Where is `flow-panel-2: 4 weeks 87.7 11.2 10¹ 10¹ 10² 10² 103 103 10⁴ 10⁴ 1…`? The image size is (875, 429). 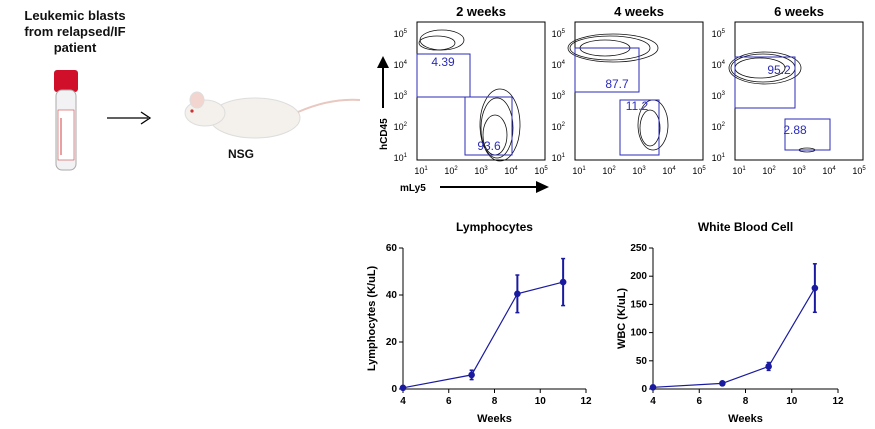 flow-panel-2: 4 weeks 87.7 11.2 10¹ 10¹ 10² 10² 103 103 10⁴ 10⁴ 1… is located at coordinates (629, 90).